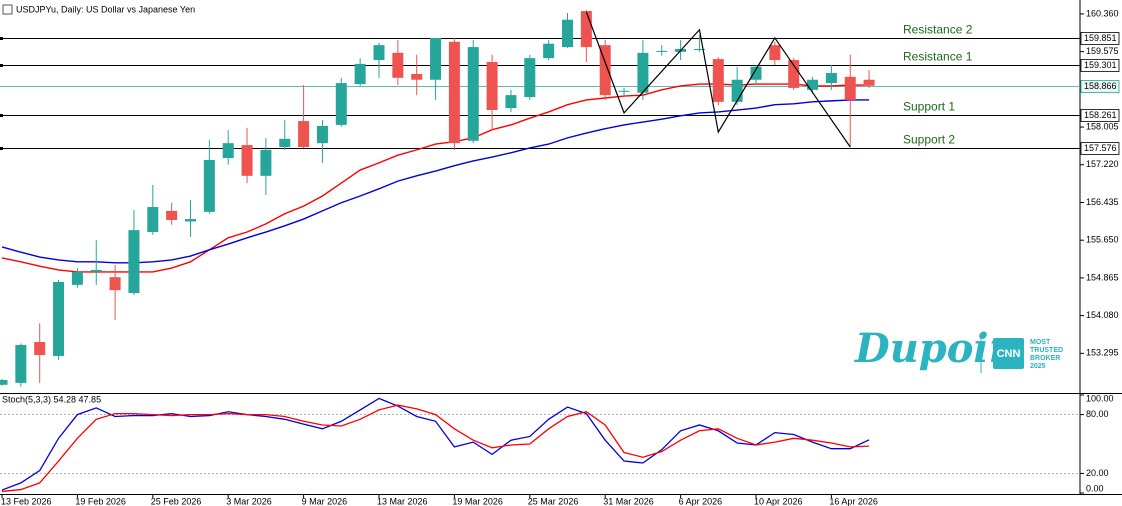 This screenshot has height=506, width=1122. I want to click on level-price-label: 158.261, so click(1100, 115).